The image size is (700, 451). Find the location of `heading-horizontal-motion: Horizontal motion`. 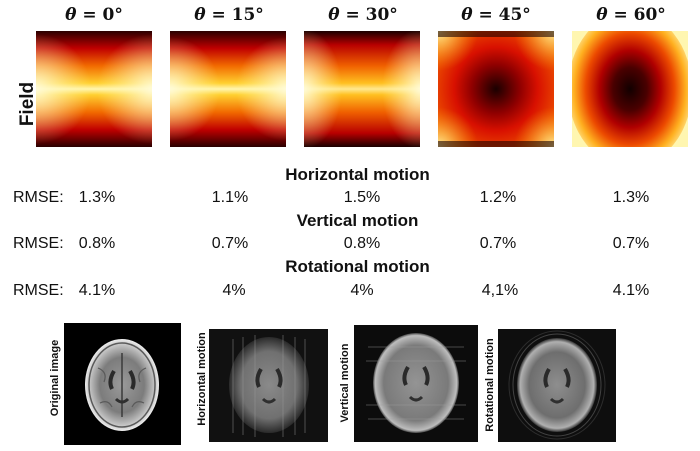

heading-horizontal-motion: Horizontal motion is located at coordinates (357, 174).